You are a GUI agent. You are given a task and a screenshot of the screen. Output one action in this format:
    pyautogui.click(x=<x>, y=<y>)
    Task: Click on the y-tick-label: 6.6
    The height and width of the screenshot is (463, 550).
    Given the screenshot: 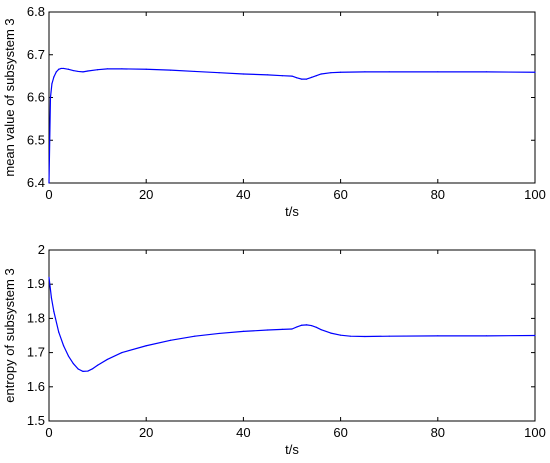 What is the action you would take?
    pyautogui.click(x=36, y=97)
    